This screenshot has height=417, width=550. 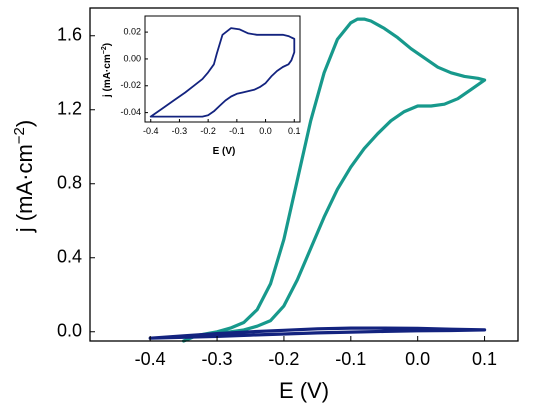 What do you see at coordinates (237, 131) in the screenshot?
I see `inset-x-tick-label: -0.1` at bounding box center [237, 131].